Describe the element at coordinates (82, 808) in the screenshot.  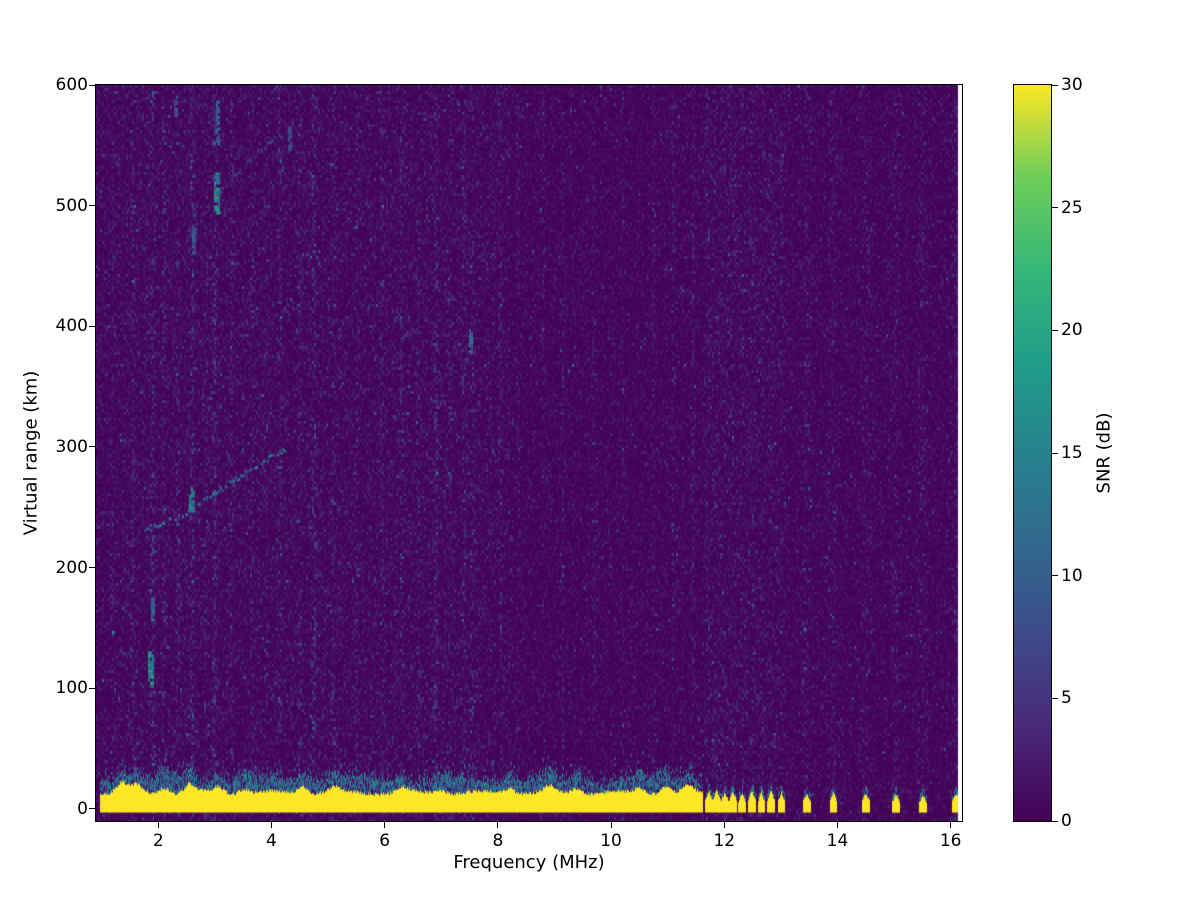
I see `y-tick-label: 0` at that location.